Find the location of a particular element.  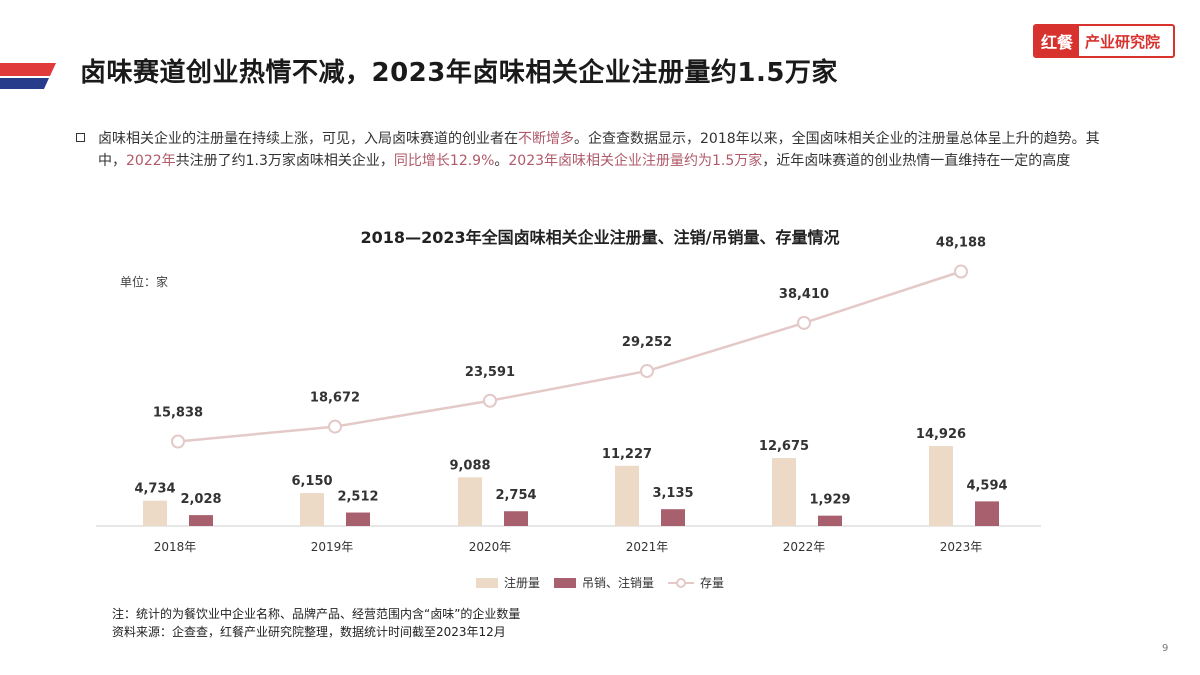

brand-logo: 红餐 产业研究院 is located at coordinates (1104, 41).